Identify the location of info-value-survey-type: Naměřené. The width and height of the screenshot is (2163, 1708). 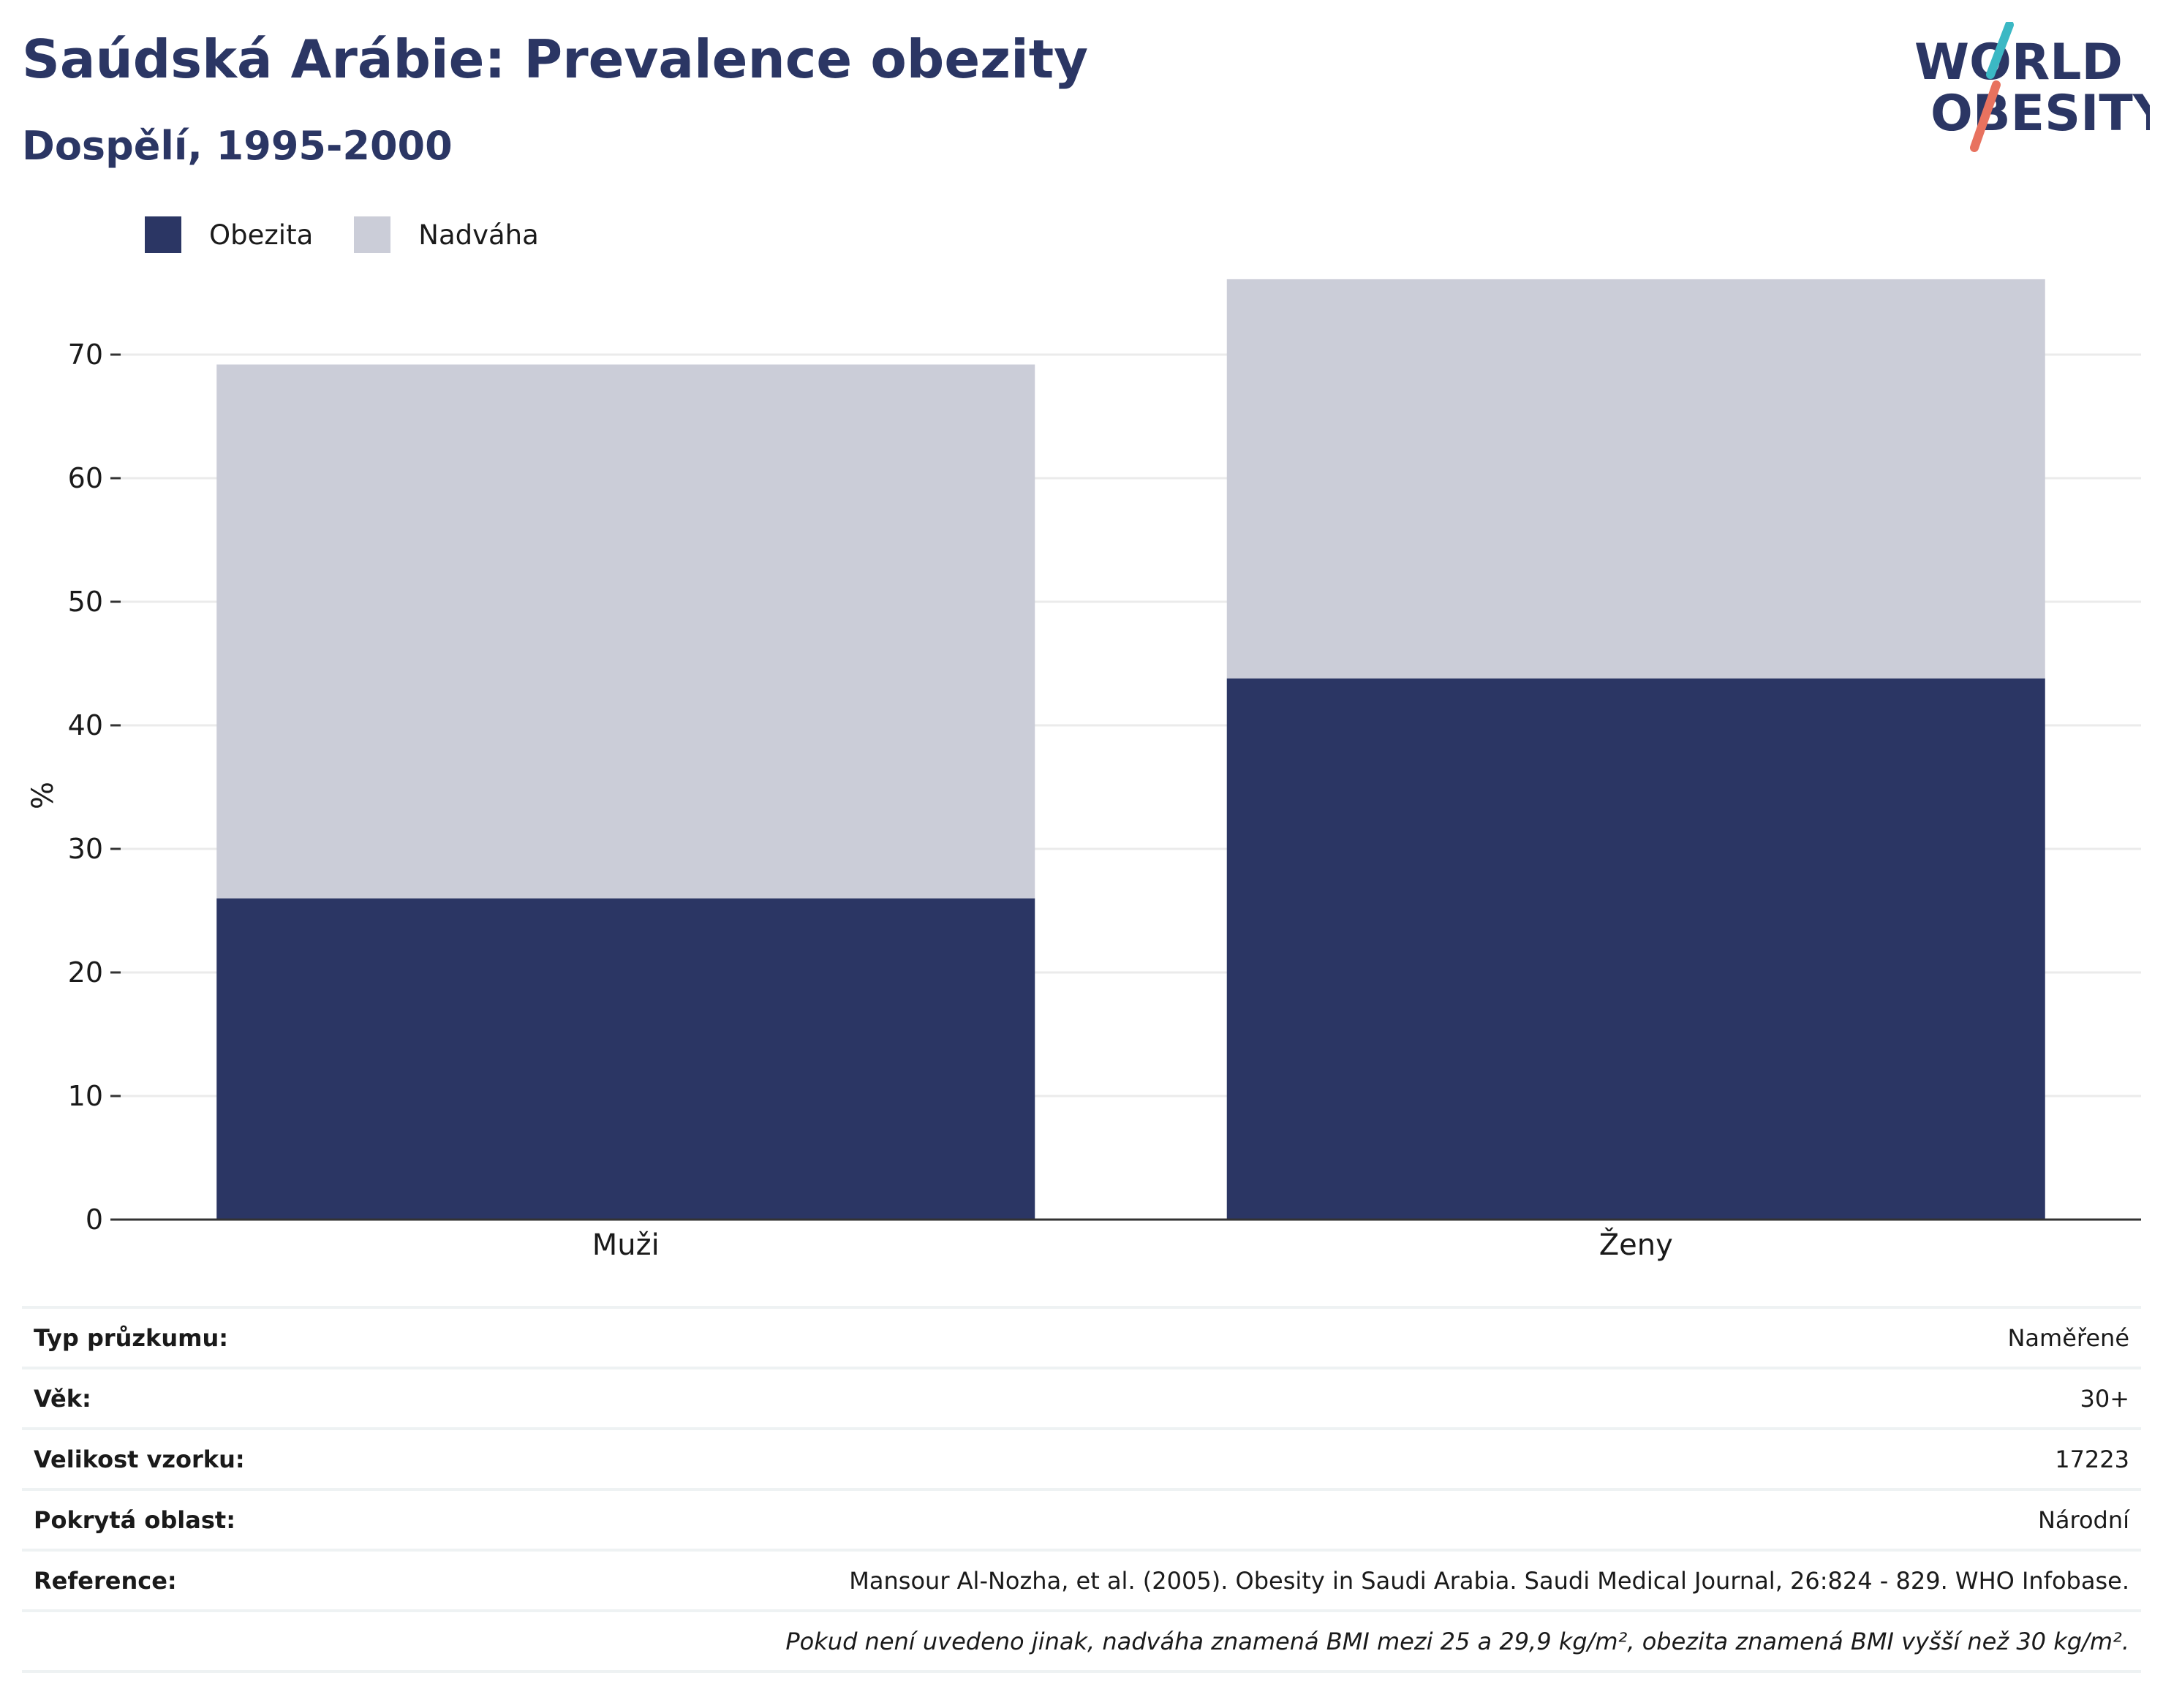
(1236, 1337).